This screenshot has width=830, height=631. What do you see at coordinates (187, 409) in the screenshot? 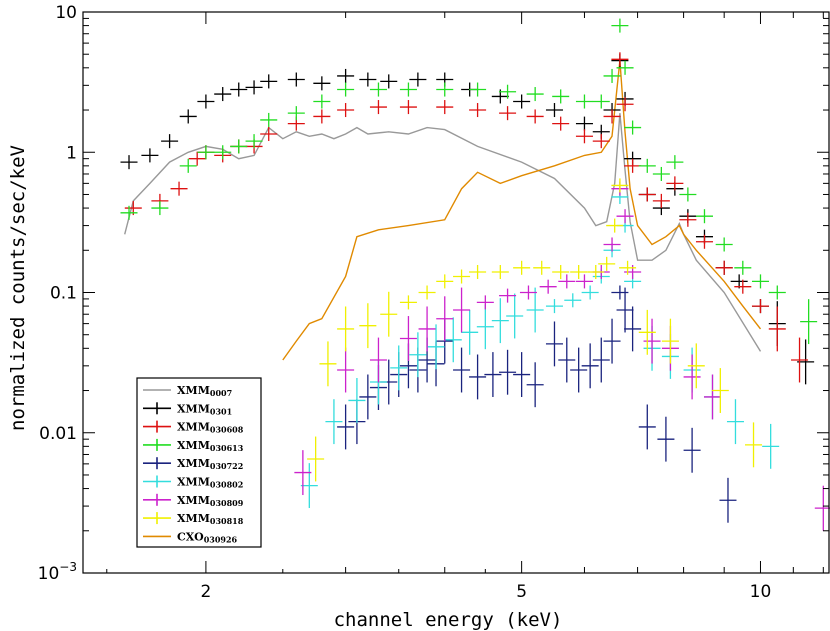
I see `legend-entry: XMM0301` at bounding box center [187, 409].